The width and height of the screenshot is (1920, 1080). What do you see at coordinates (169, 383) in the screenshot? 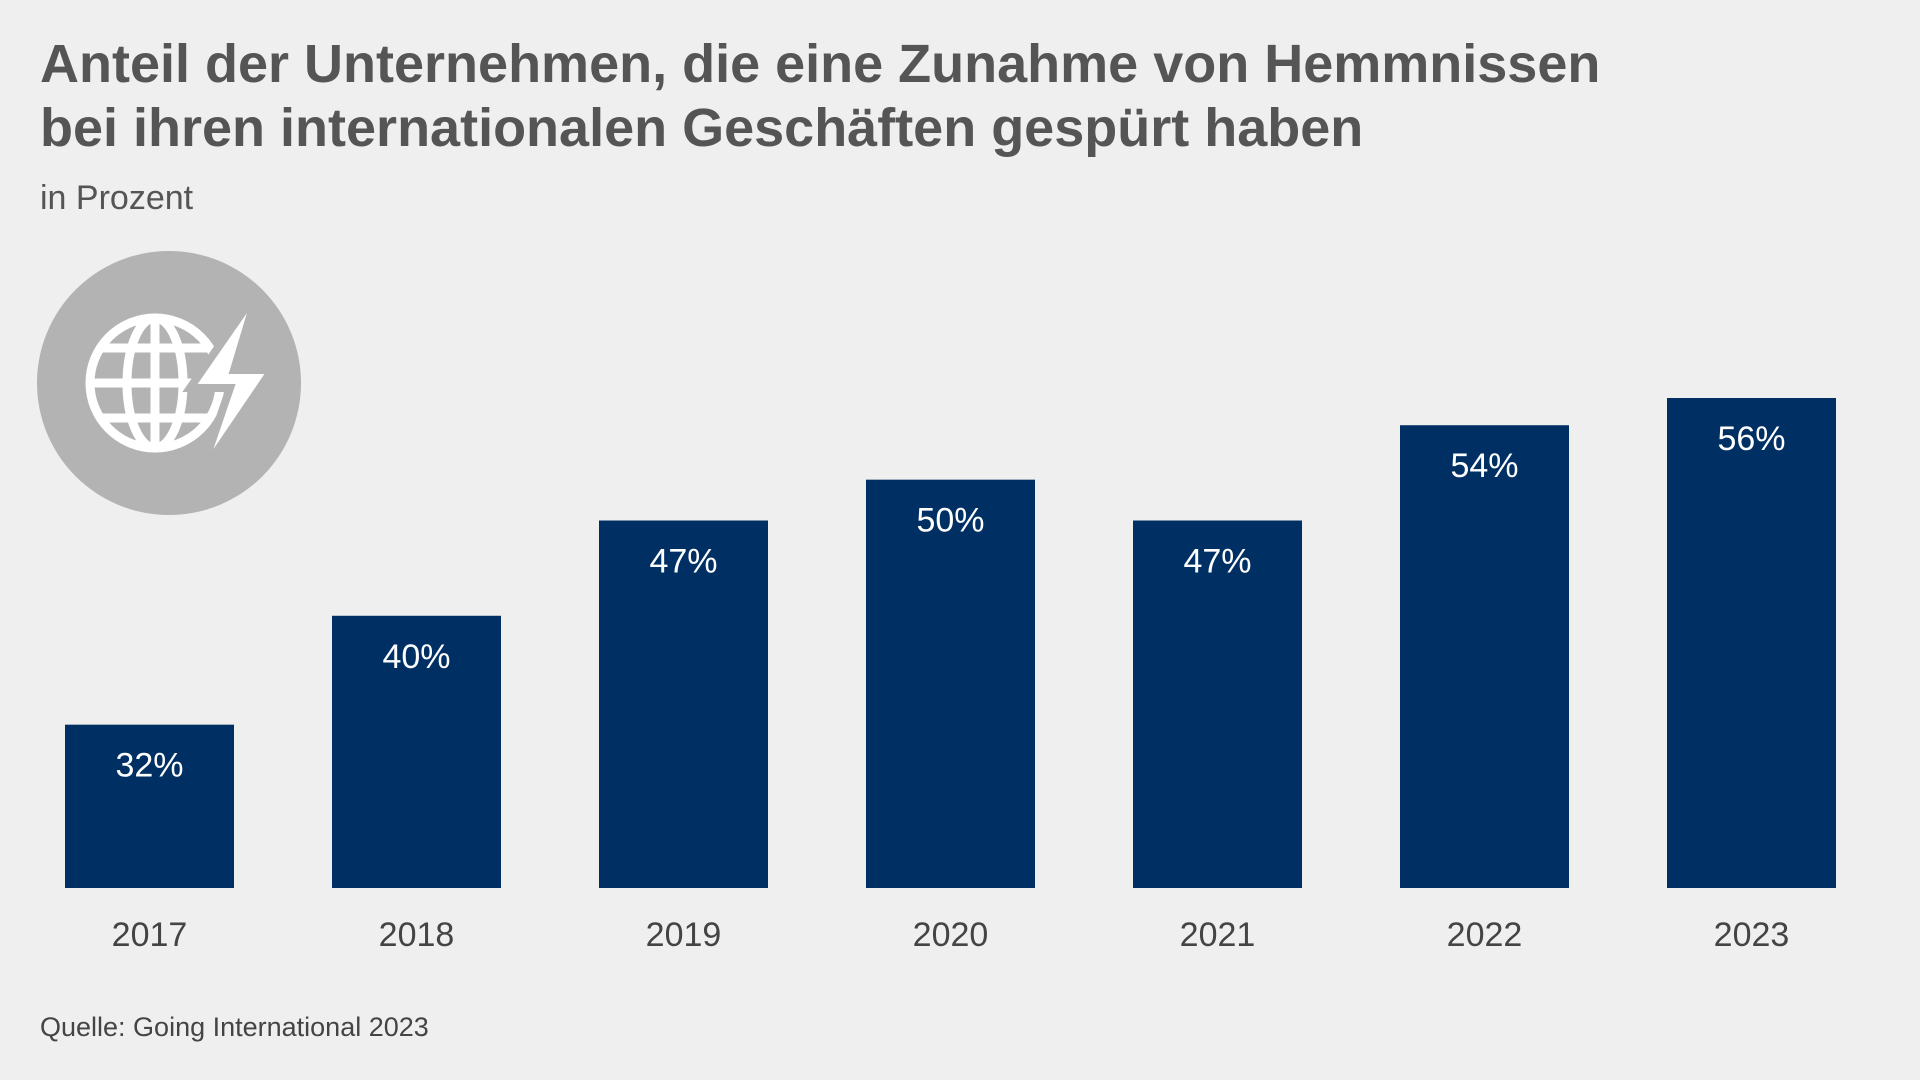
I see `icon` at bounding box center [169, 383].